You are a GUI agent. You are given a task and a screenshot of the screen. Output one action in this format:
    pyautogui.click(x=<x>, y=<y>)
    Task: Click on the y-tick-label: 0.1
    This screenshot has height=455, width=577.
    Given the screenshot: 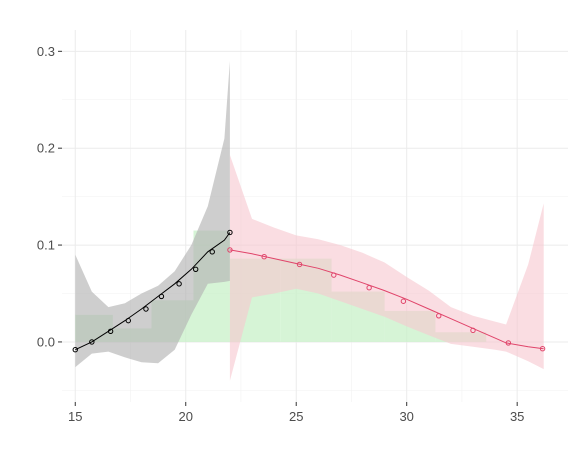 What is the action you would take?
    pyautogui.click(x=46, y=245)
    